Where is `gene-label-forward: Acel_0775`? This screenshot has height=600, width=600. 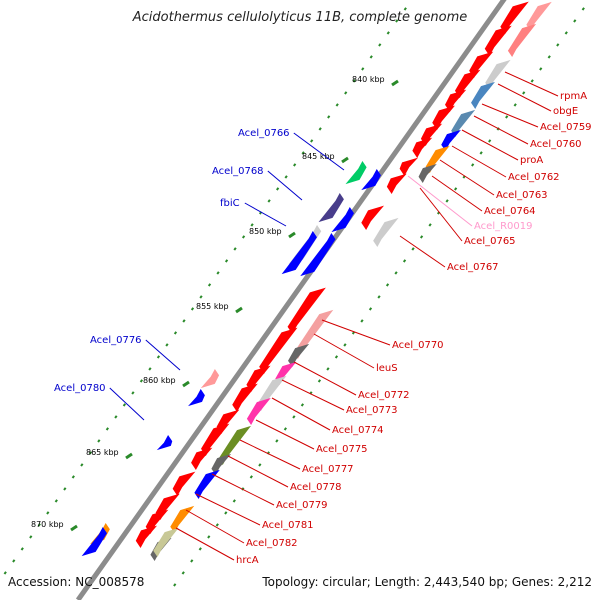 gene-label-forward: Acel_0775 is located at coordinates (342, 449).